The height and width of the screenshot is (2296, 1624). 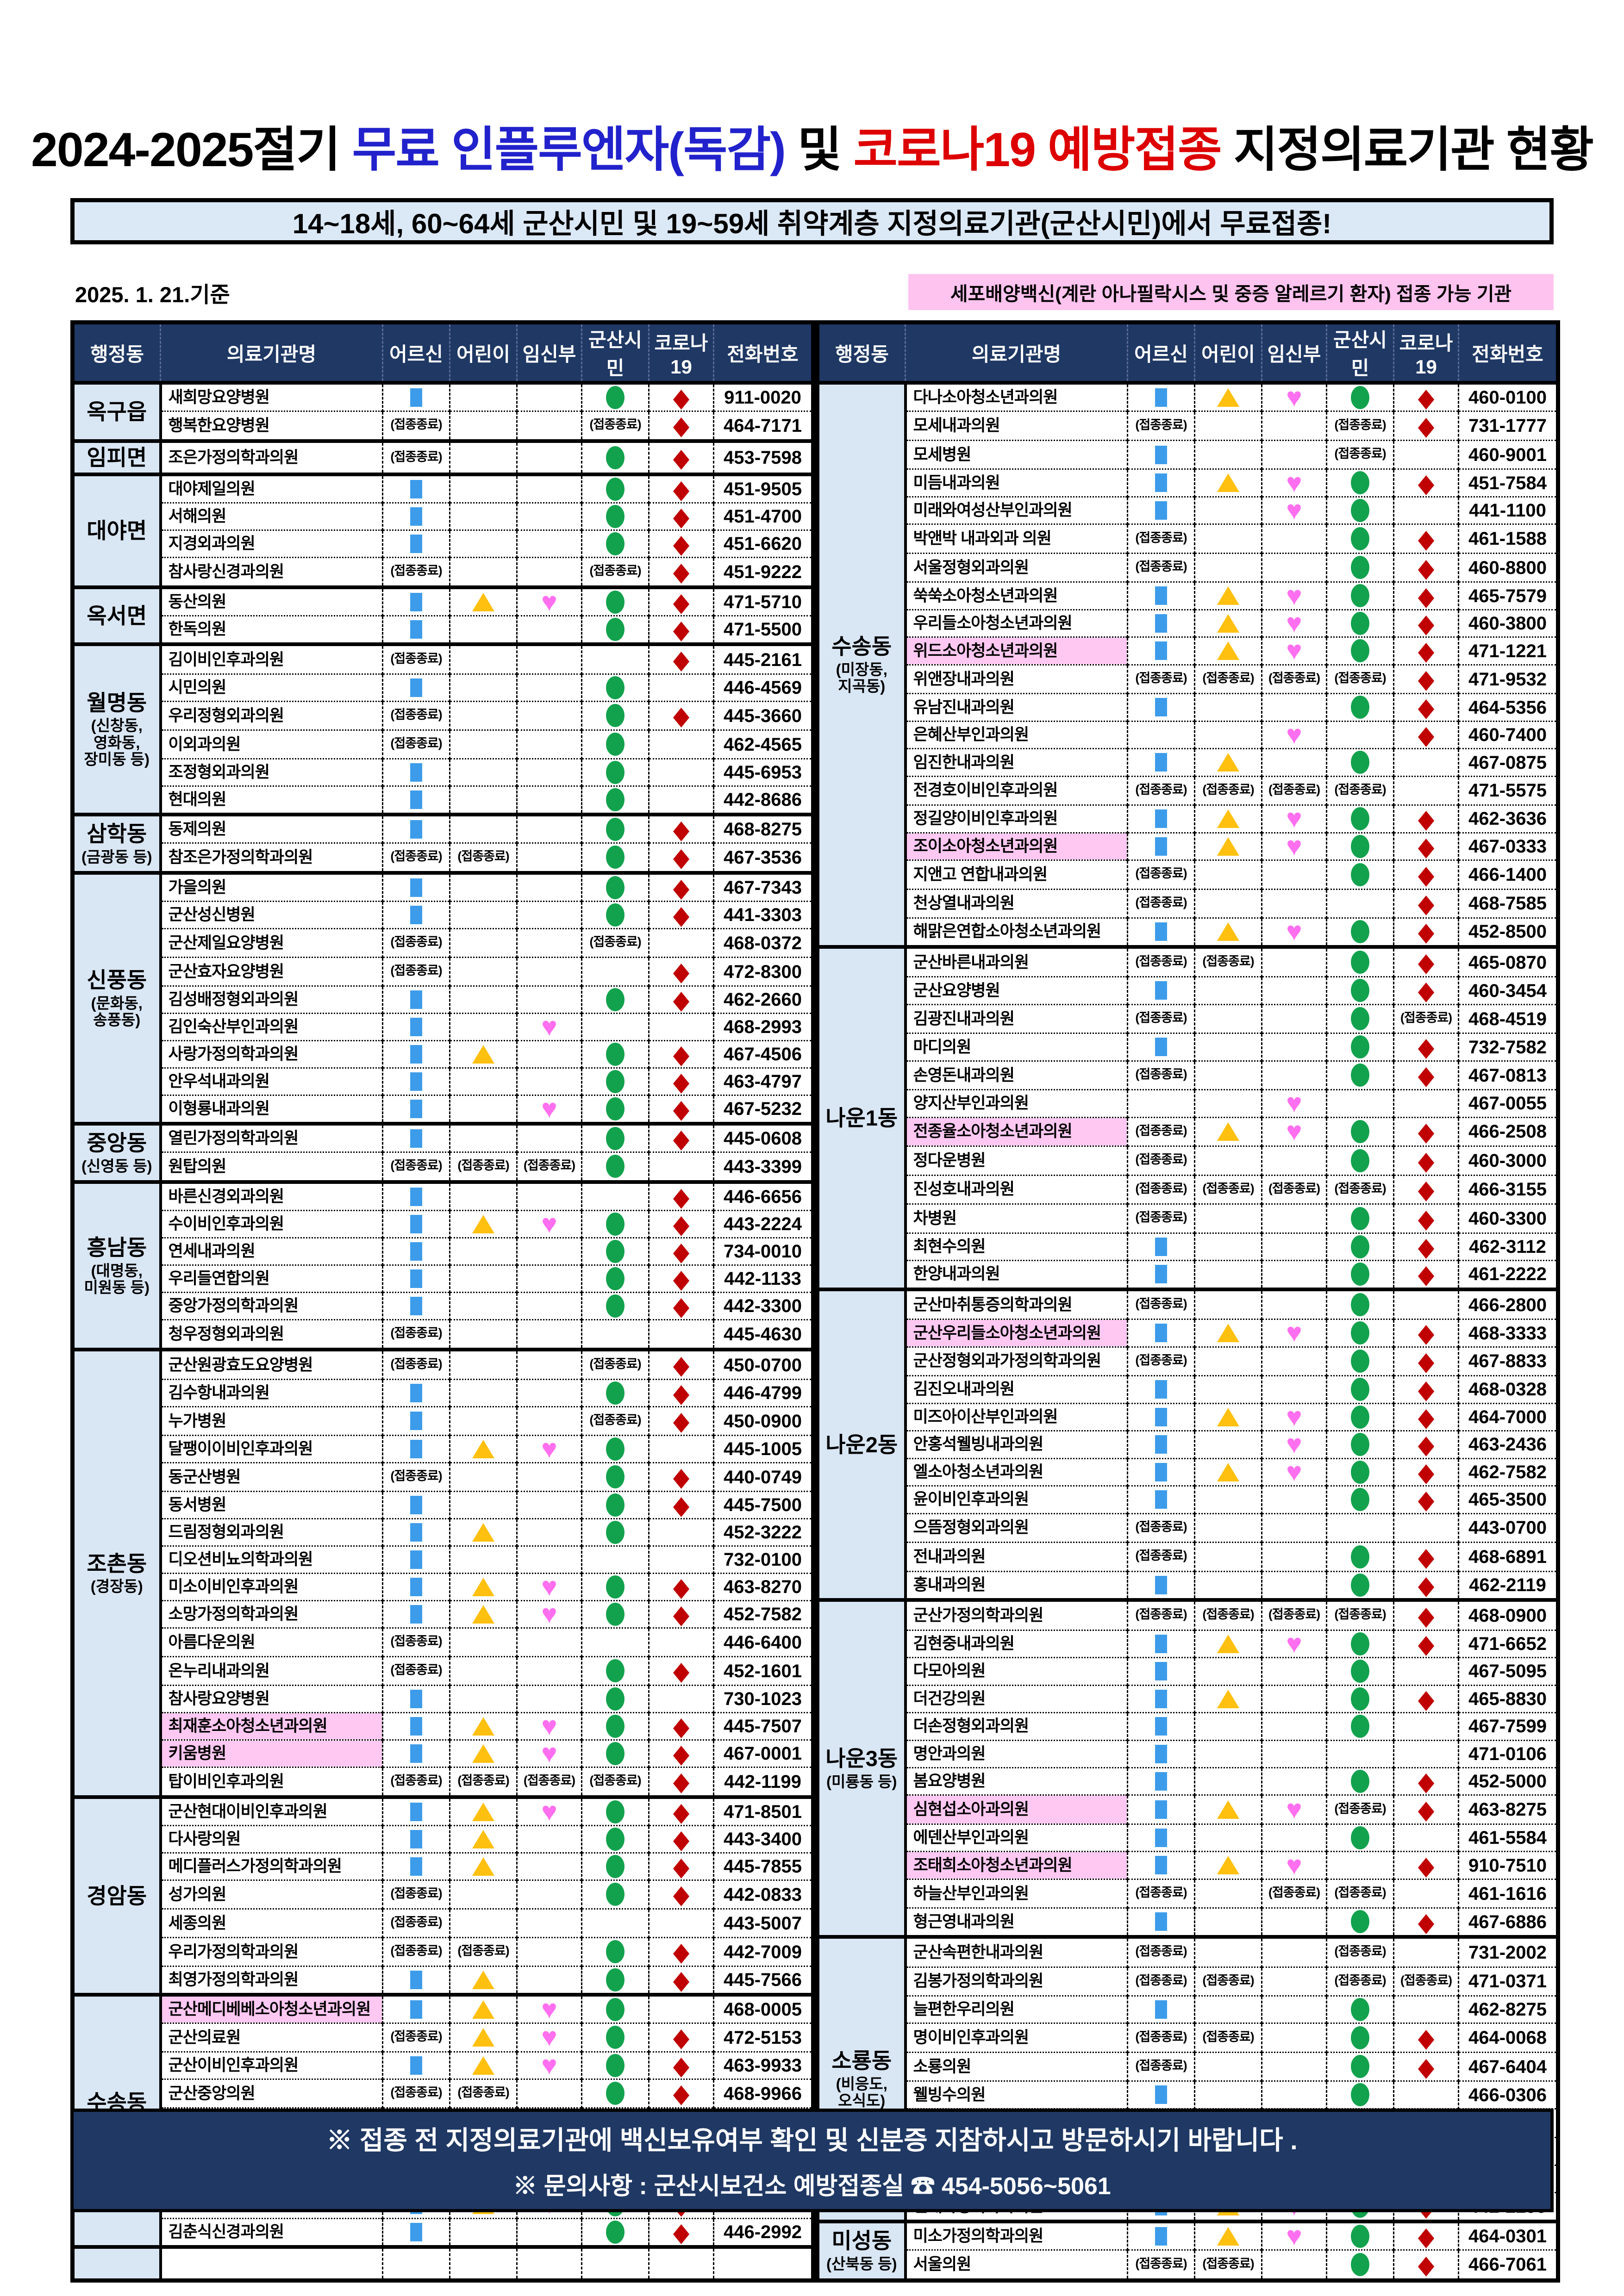 What do you see at coordinates (117, 702) in the screenshot?
I see `district-name: 월명동` at bounding box center [117, 702].